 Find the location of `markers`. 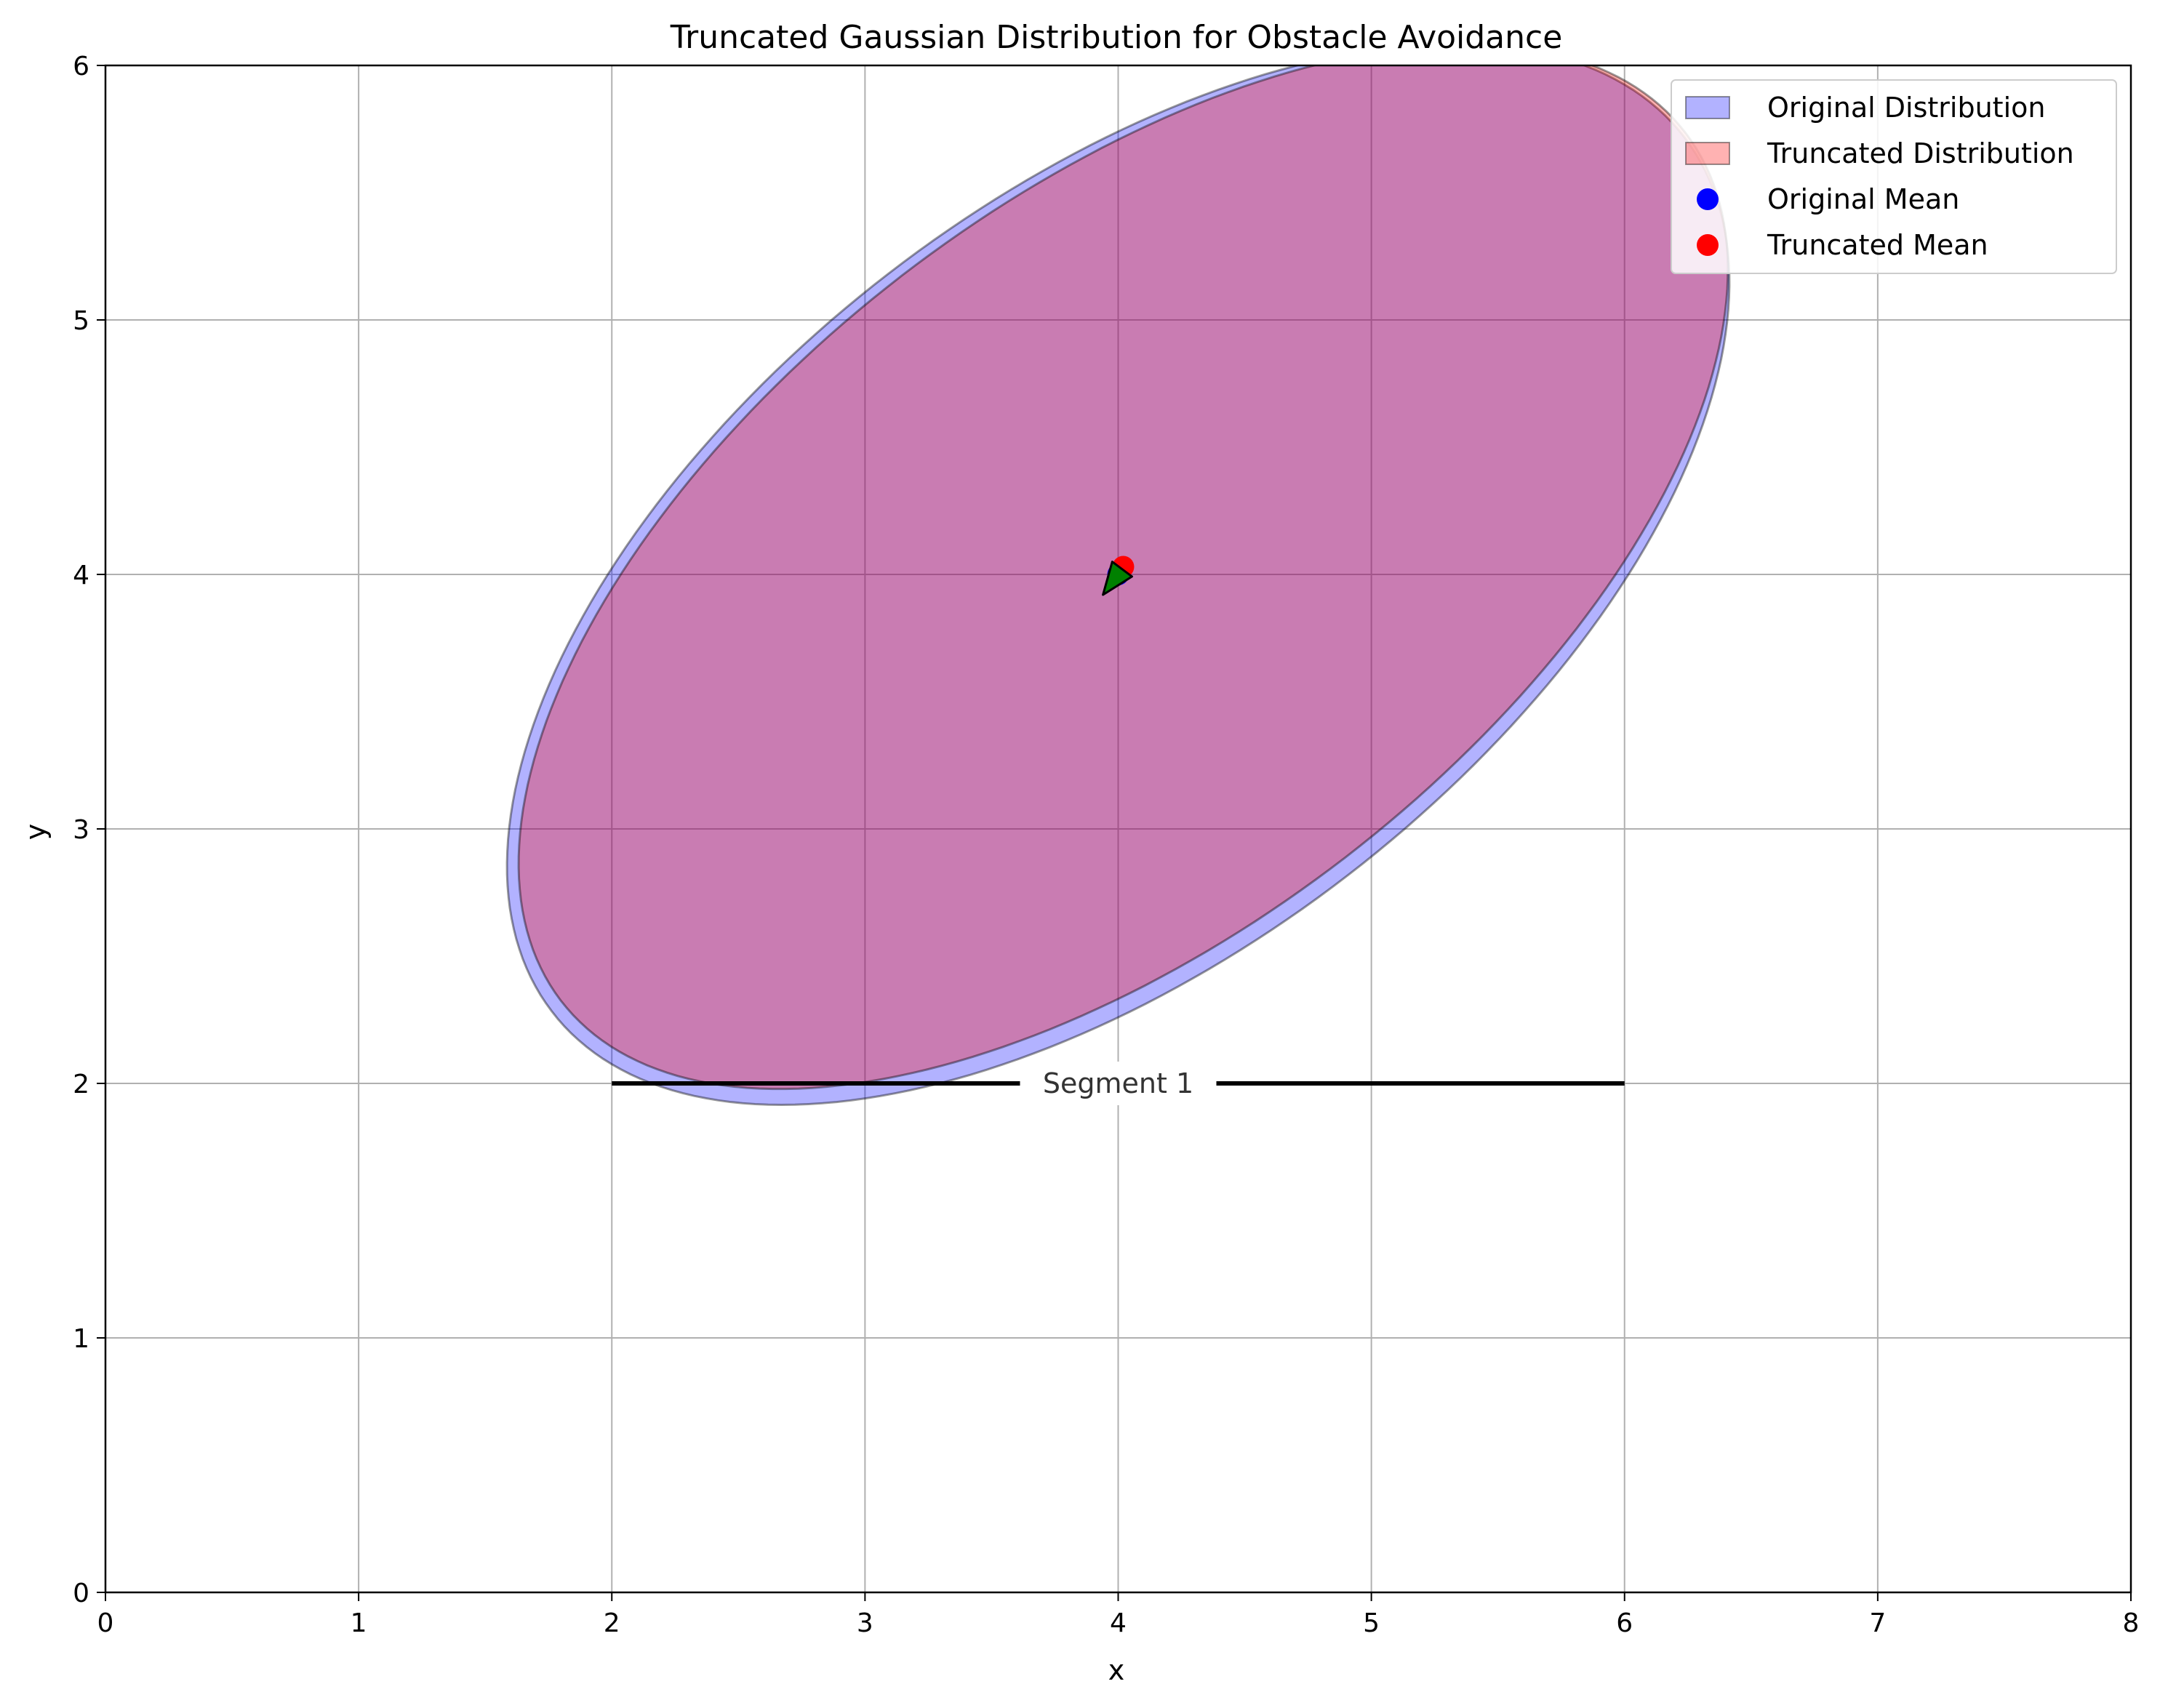

markers is located at coordinates (1118, 576).